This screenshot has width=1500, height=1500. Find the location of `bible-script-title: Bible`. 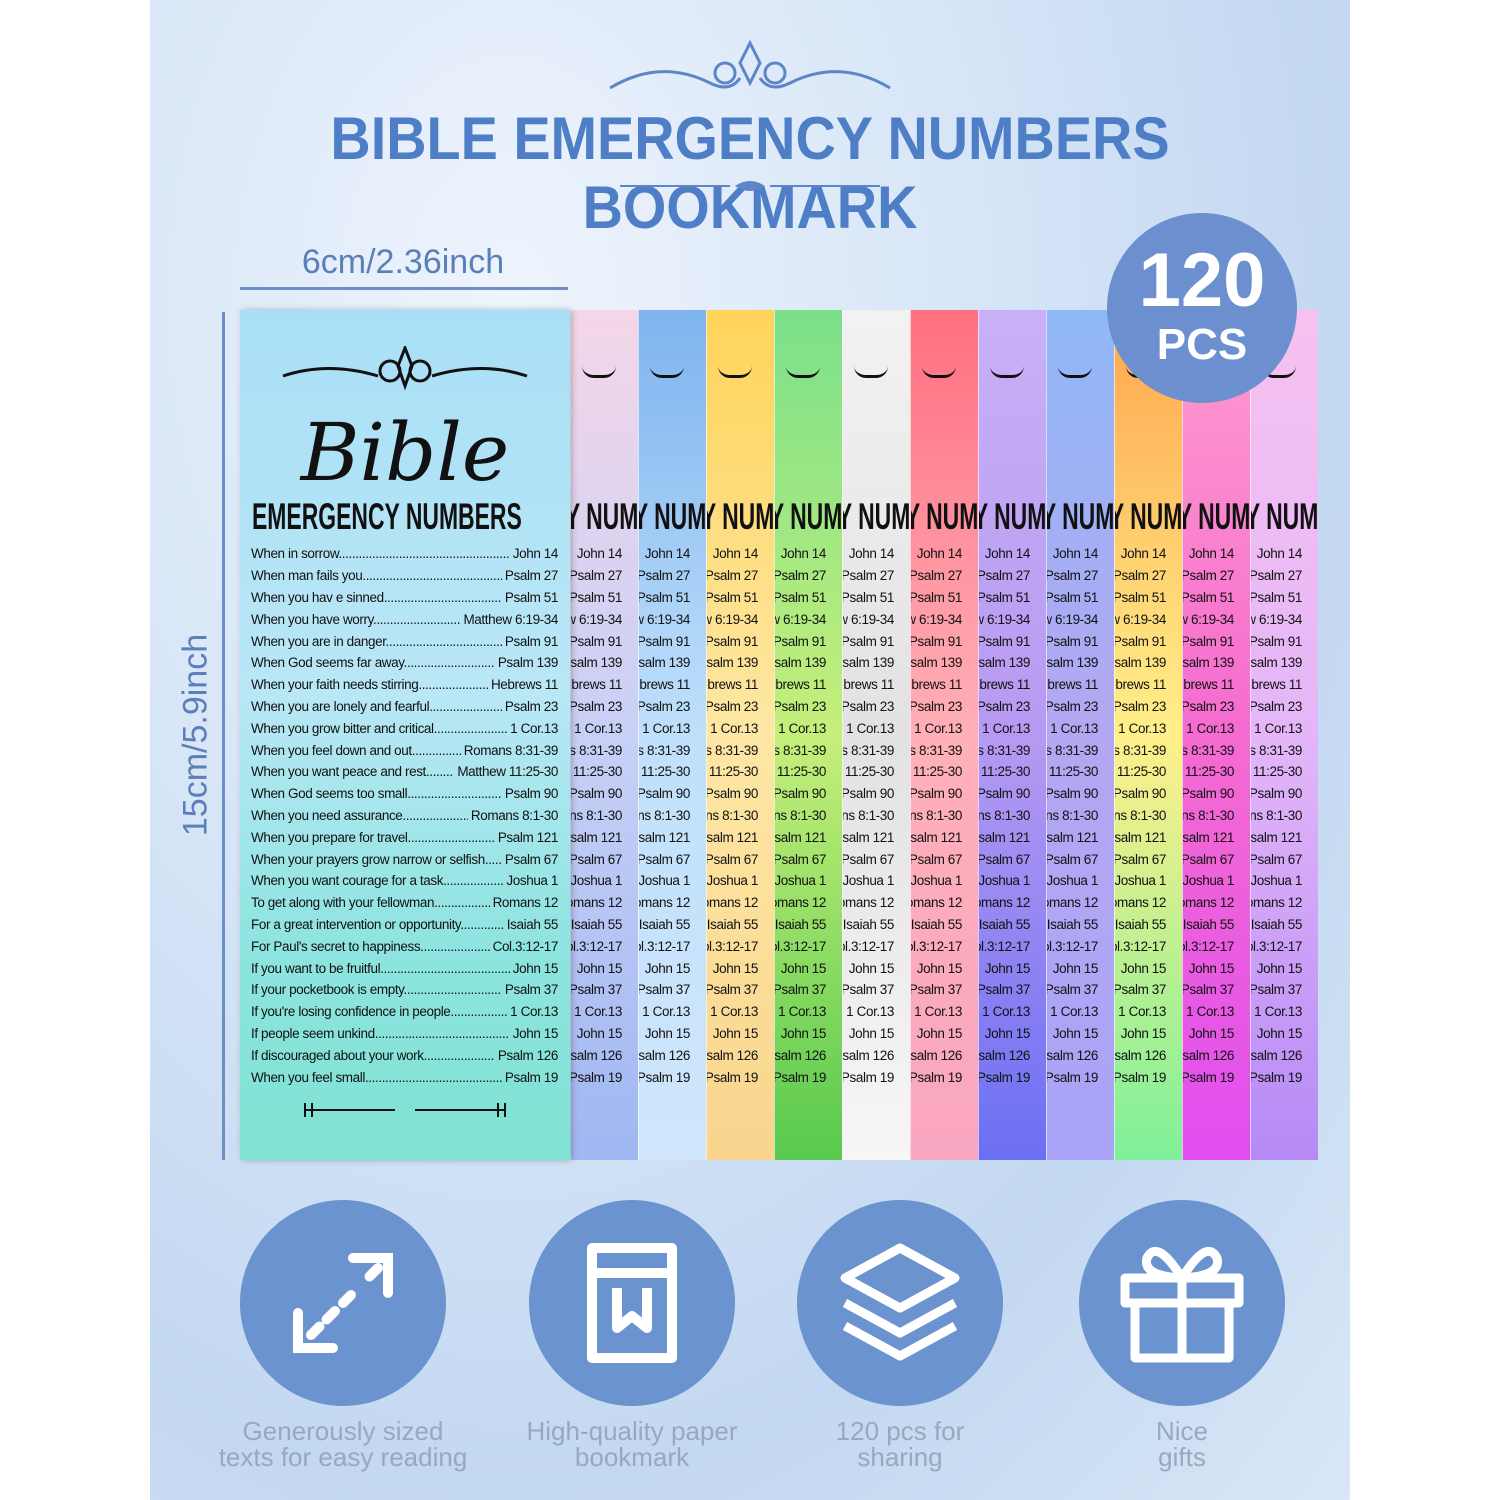

bible-script-title: Bible is located at coordinates (405, 452).